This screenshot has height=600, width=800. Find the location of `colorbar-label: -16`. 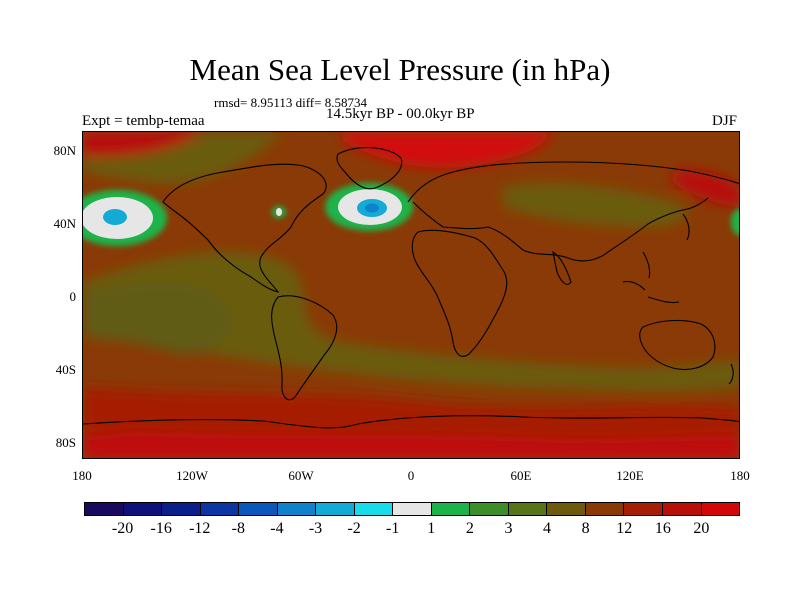

colorbar-label: -16 is located at coordinates (161, 528).